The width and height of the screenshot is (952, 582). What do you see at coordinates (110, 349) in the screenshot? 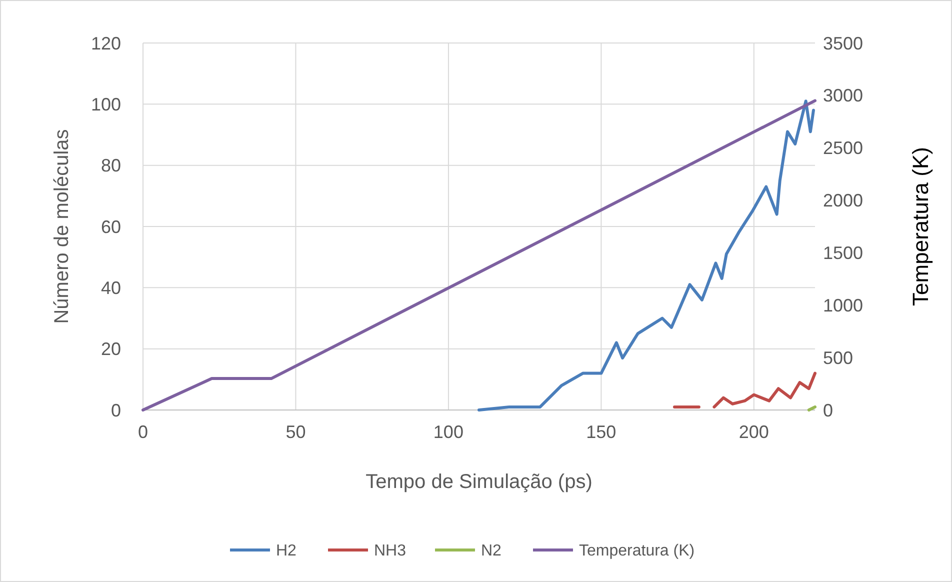
I see `y-tick-label: 20` at bounding box center [110, 349].